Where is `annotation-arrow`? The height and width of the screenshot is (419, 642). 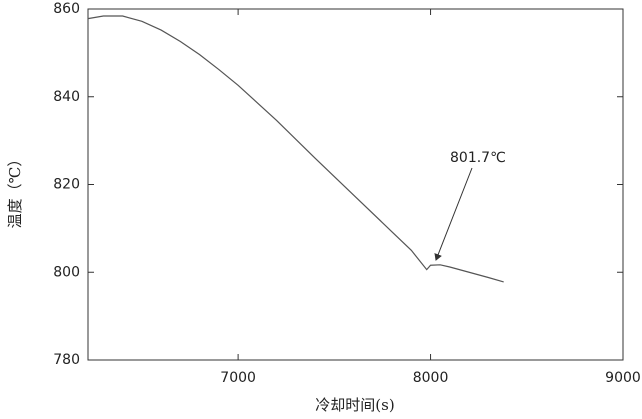 annotation-arrow is located at coordinates (453, 214).